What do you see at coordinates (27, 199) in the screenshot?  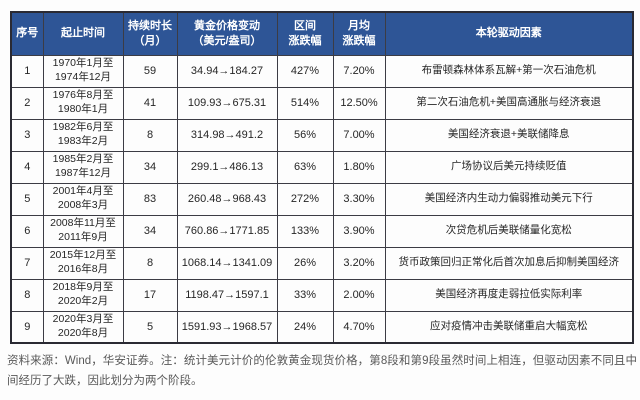 I see `cell-no: 5` at bounding box center [27, 199].